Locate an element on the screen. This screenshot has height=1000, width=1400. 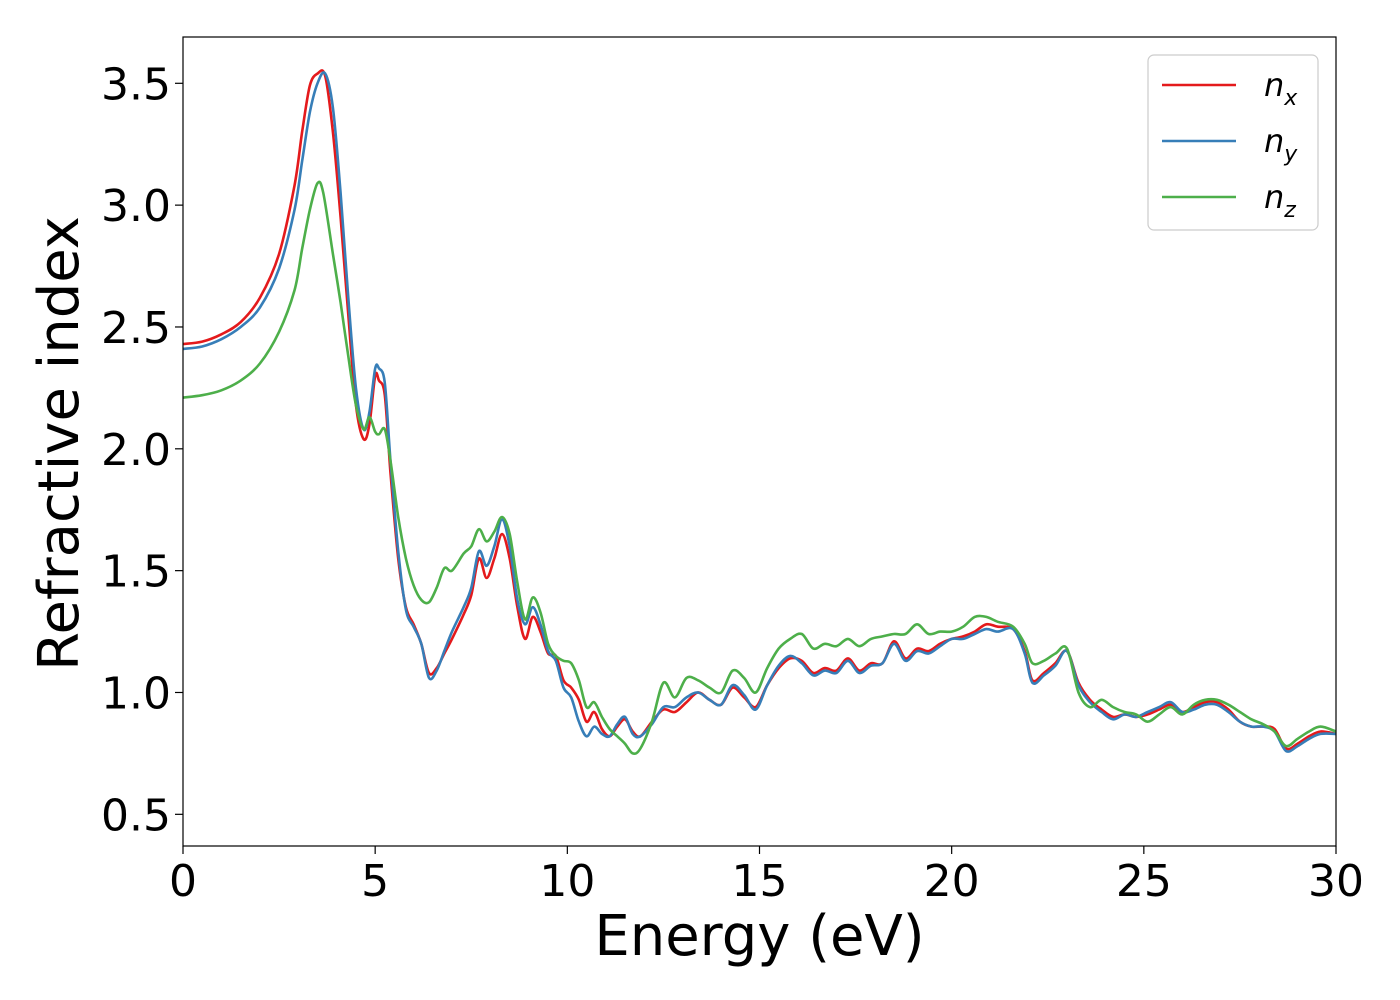
y-tick-label: 3.5 is located at coordinates (136, 84).